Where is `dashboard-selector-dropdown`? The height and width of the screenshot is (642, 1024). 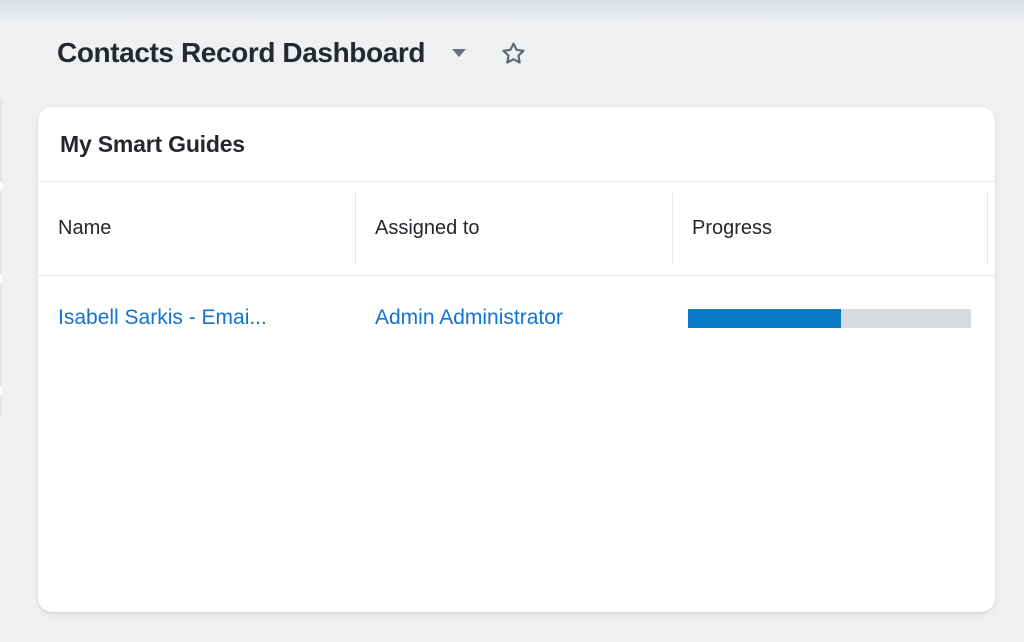 dashboard-selector-dropdown is located at coordinates (459, 53).